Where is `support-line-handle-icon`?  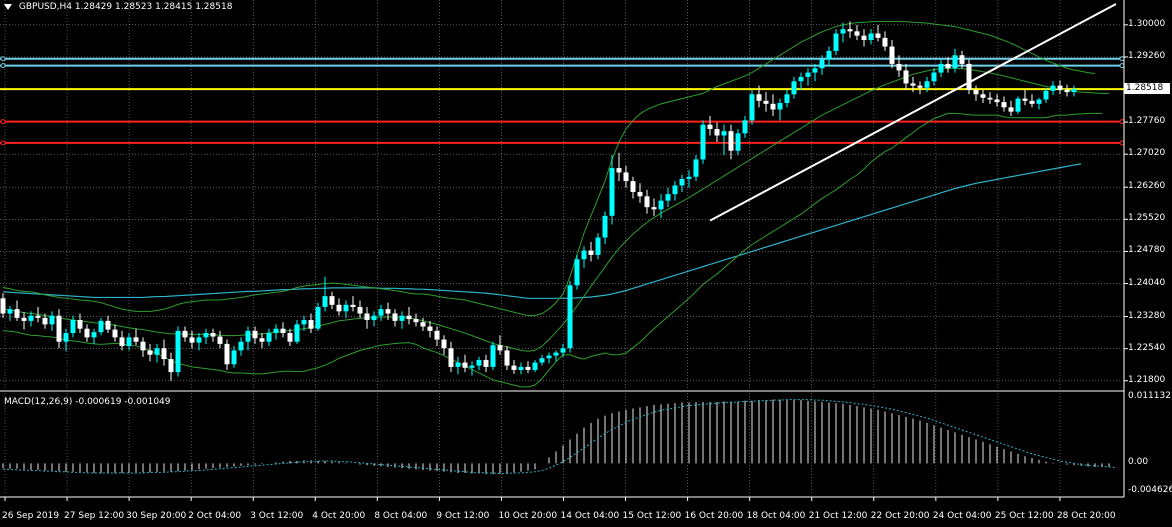
support-line-handle-icon is located at coordinates (1122, 122).